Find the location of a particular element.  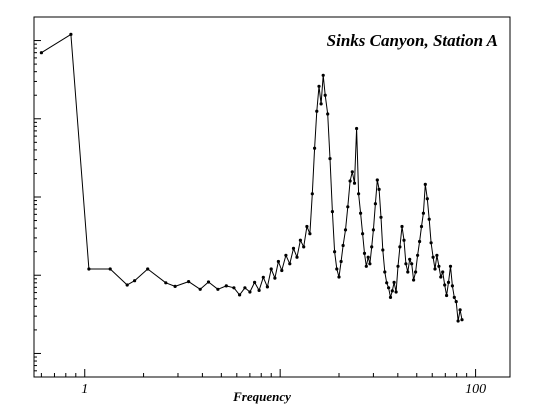

x-tick-label: 1 is located at coordinates (84, 389).